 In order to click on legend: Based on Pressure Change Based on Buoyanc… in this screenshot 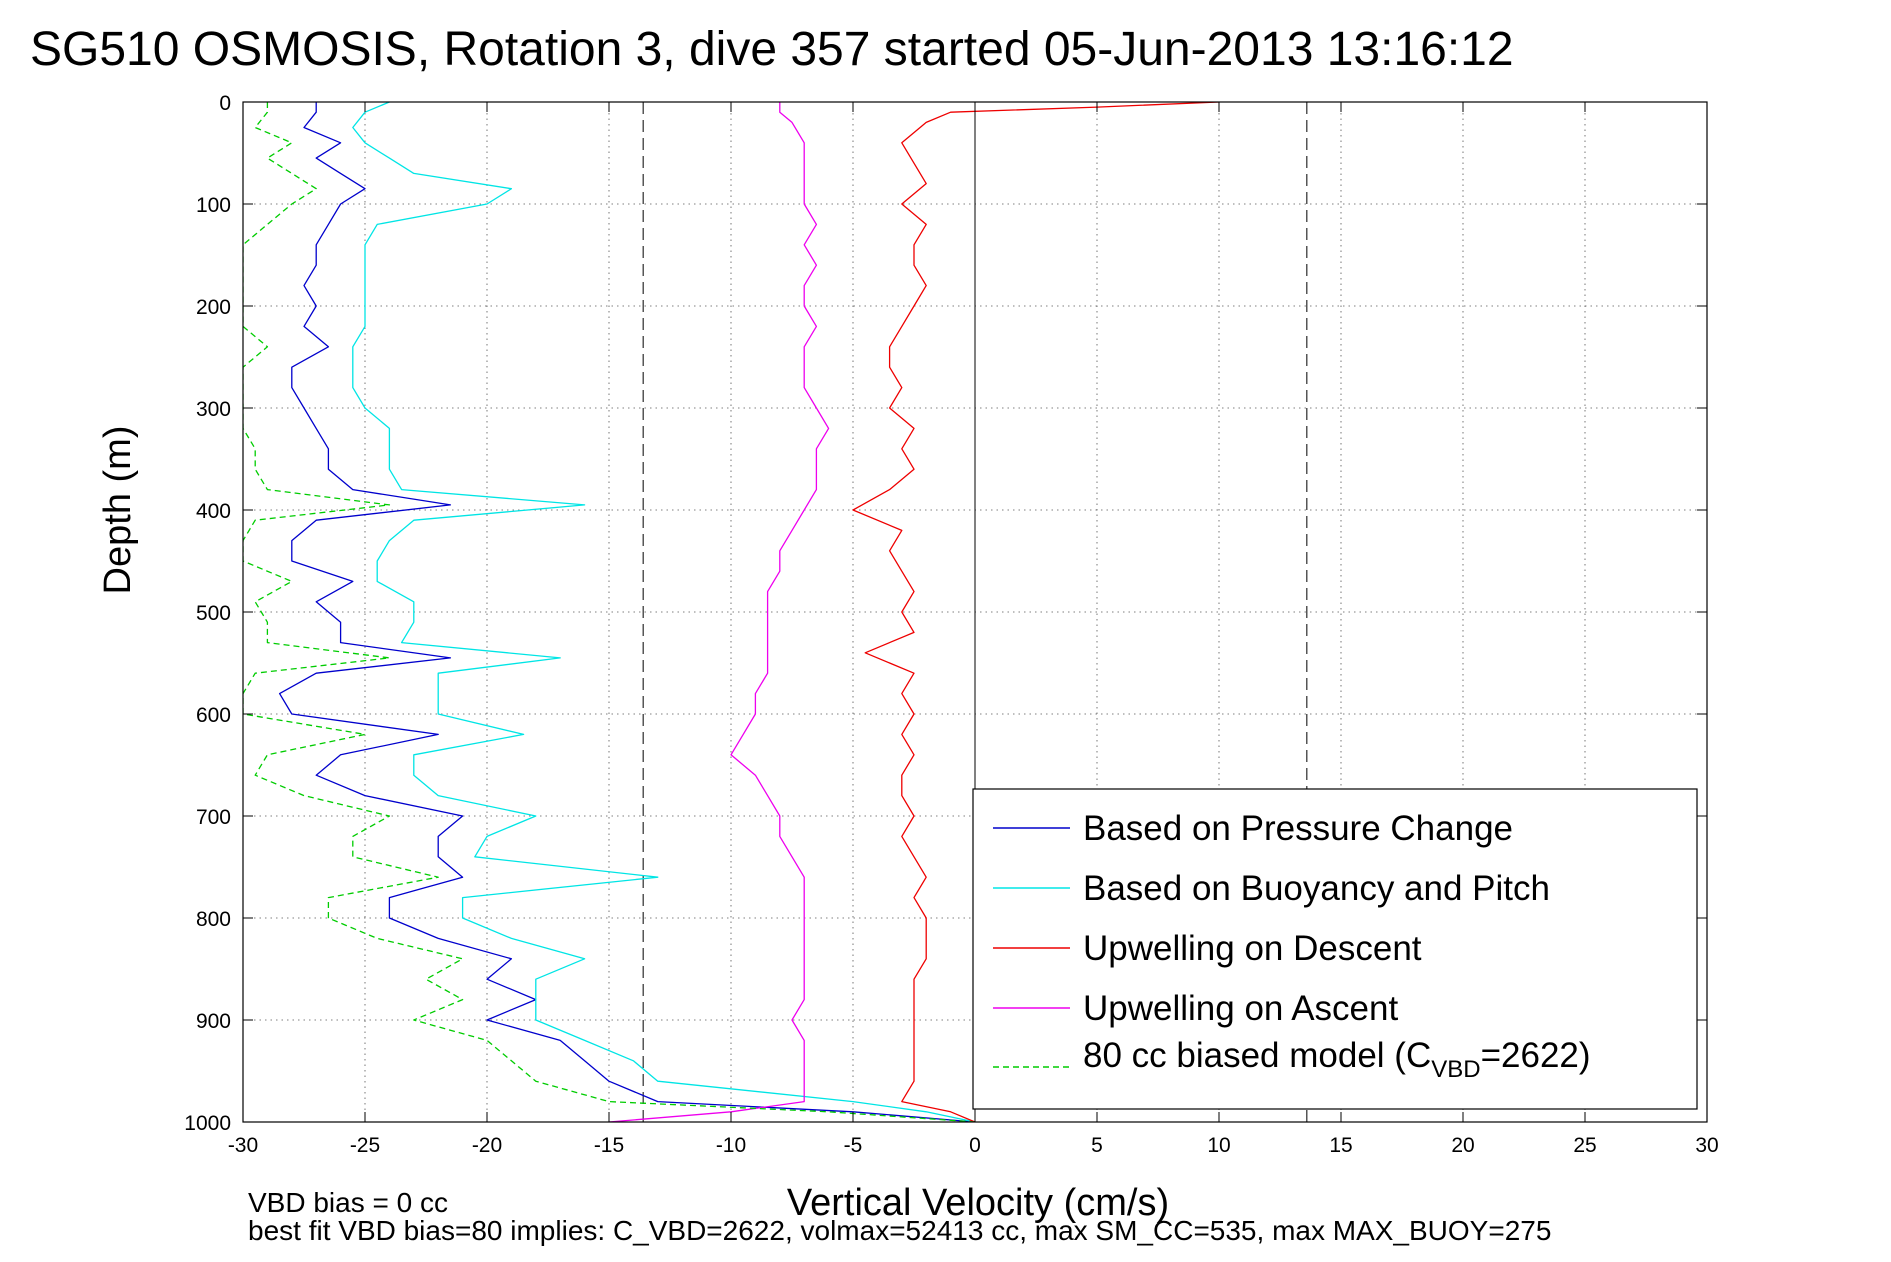, I will do `click(1335, 949)`.